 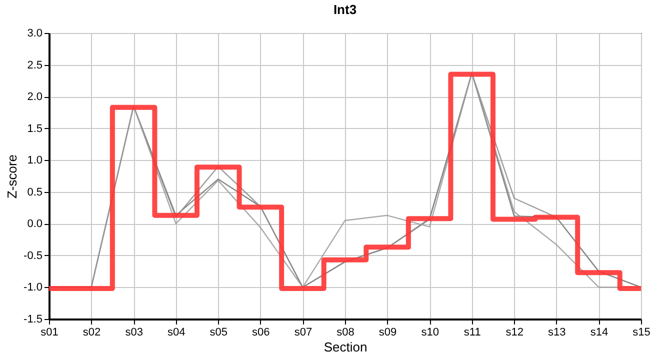 I want to click on x-tick-label: s04, so click(x=176, y=332).